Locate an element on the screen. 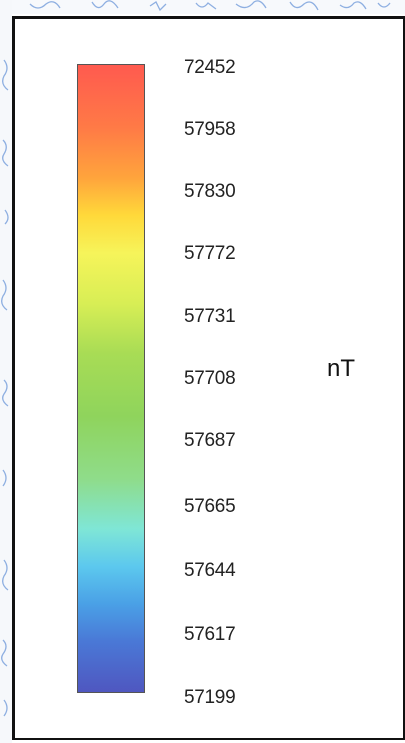  colorbar-tick-label: 57665 is located at coordinates (210, 506).